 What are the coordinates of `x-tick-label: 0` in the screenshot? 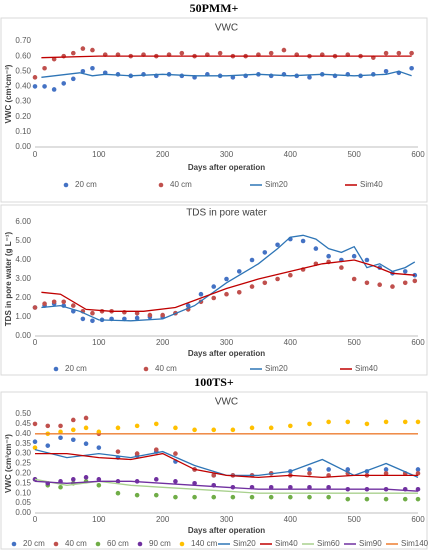 It's located at (35, 342).